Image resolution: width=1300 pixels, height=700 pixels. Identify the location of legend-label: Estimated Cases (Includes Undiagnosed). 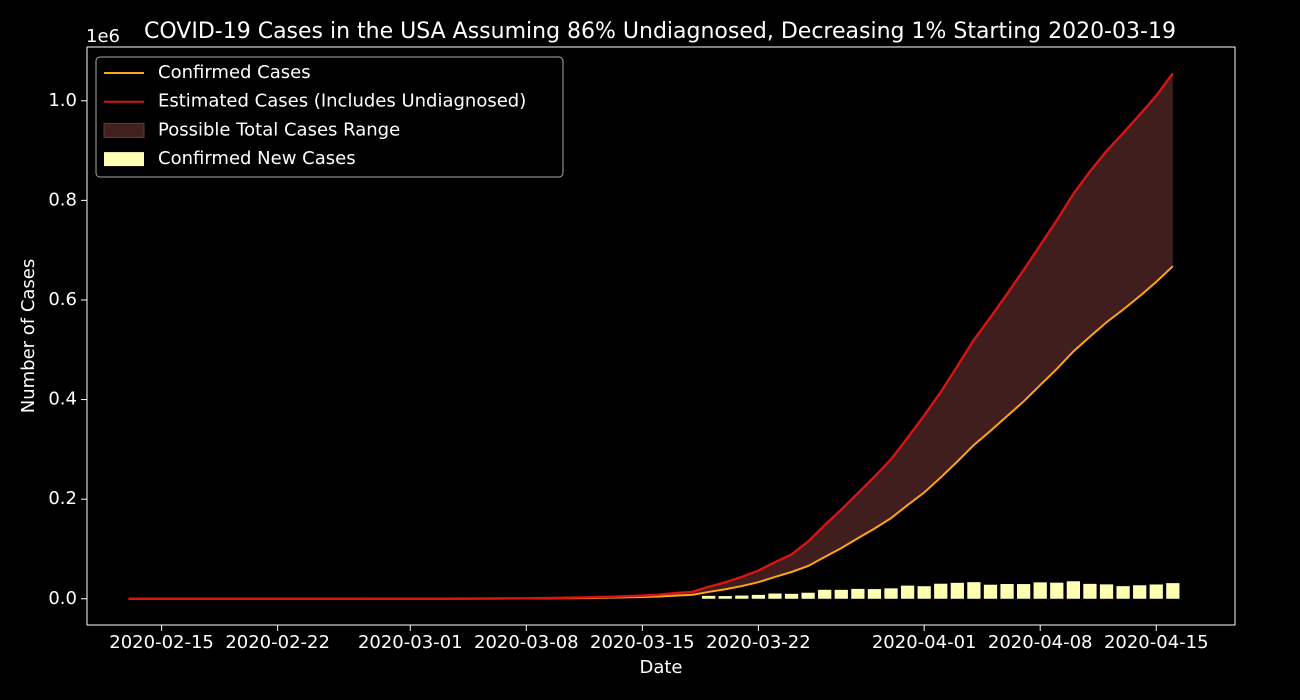
(342, 101).